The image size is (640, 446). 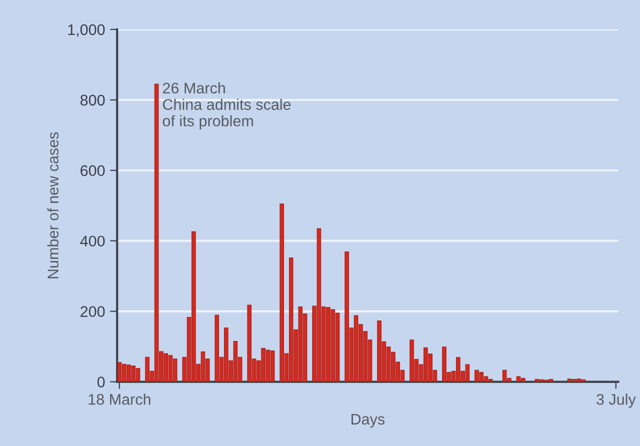 What do you see at coordinates (101, 382) in the screenshot?
I see `y-tick-label: 0` at bounding box center [101, 382].